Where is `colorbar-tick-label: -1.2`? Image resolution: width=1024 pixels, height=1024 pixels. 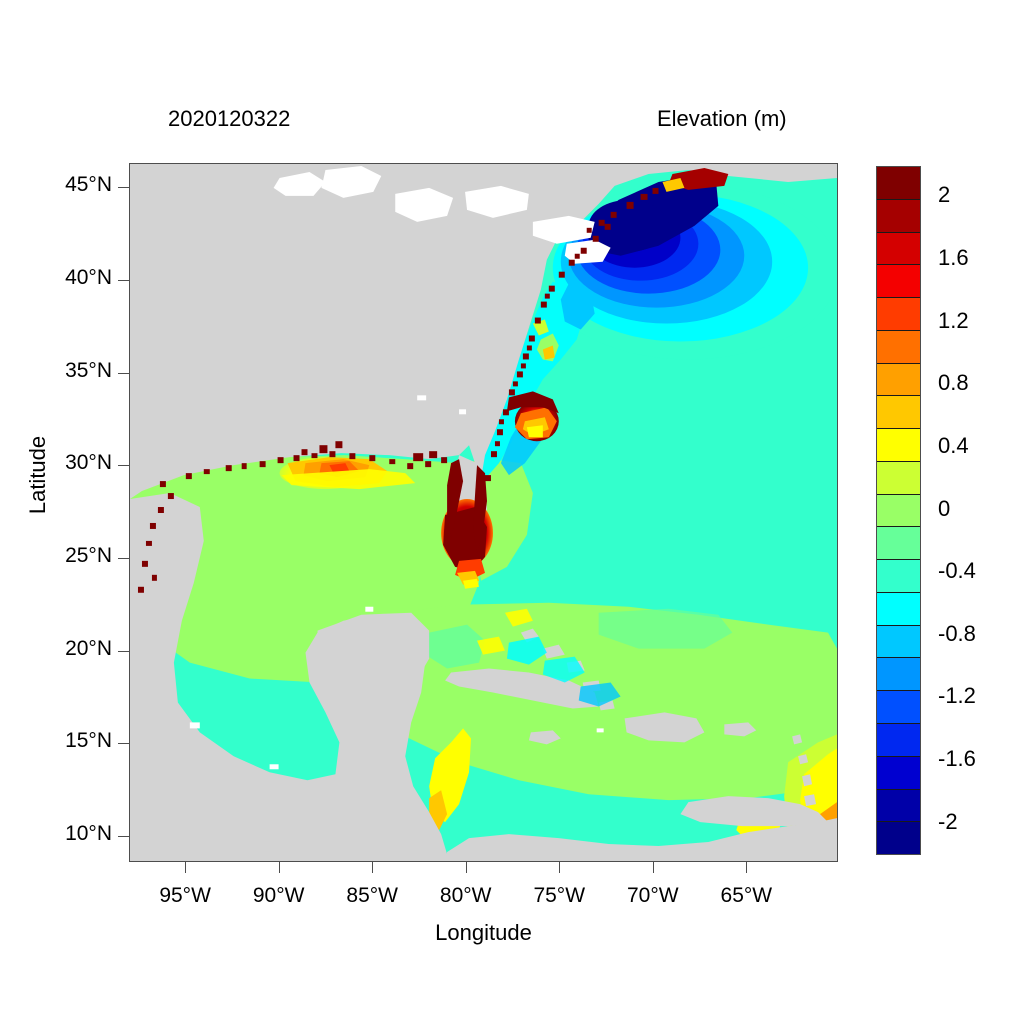 colorbar-tick-label: -1.2 is located at coordinates (957, 696).